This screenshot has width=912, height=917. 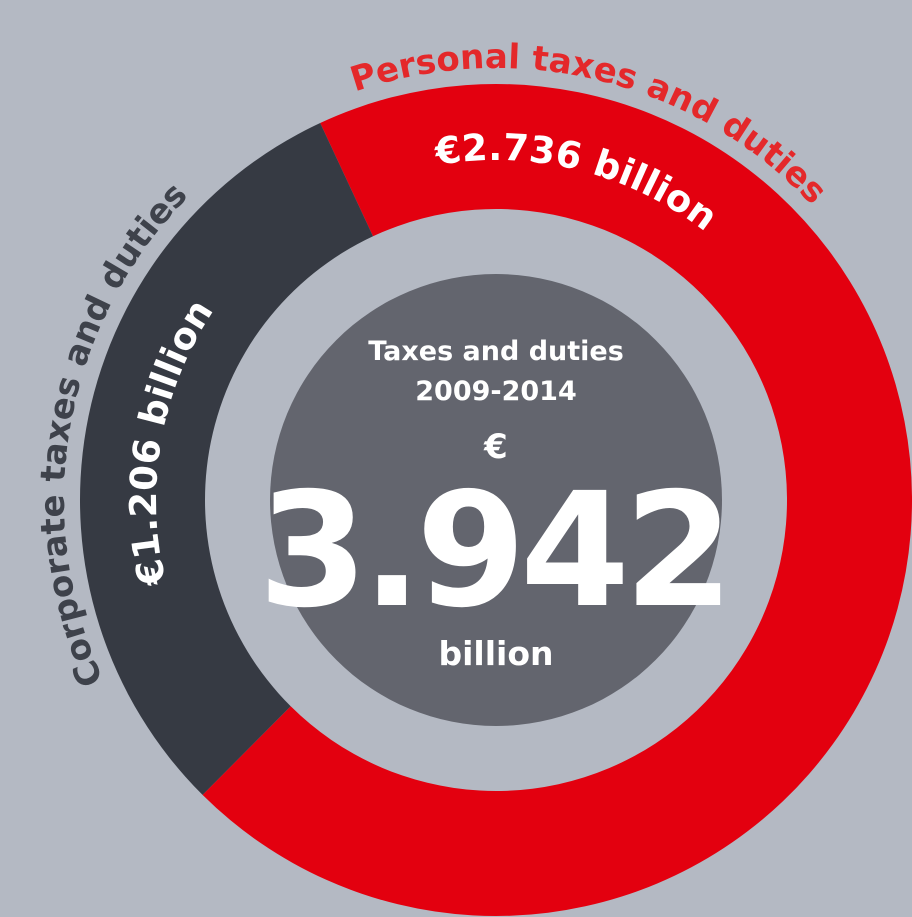 What do you see at coordinates (496, 391) in the screenshot?
I see `center-subtitle: 2009-2014` at bounding box center [496, 391].